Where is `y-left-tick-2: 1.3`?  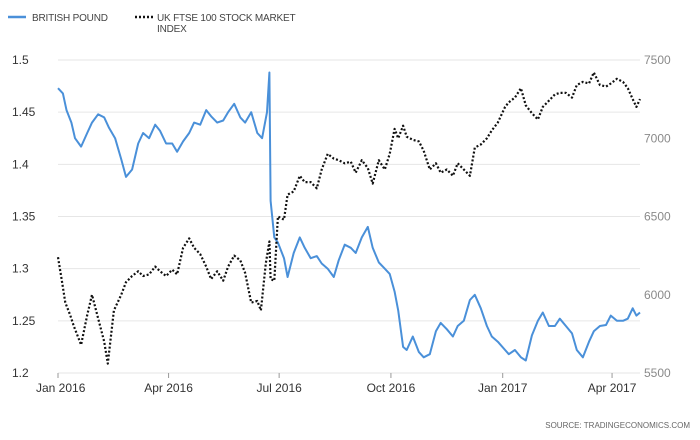 y-left-tick-2: 1.3 is located at coordinates (20, 269).